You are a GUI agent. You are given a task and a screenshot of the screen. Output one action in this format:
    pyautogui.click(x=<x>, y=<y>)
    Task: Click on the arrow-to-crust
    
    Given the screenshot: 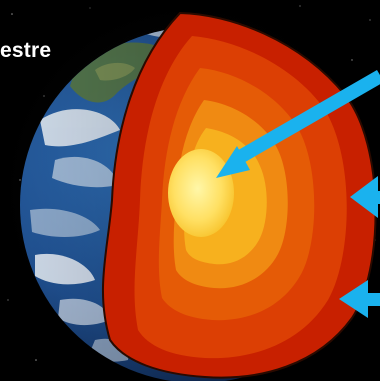 What is the action you would take?
    pyautogui.click(x=359, y=299)
    